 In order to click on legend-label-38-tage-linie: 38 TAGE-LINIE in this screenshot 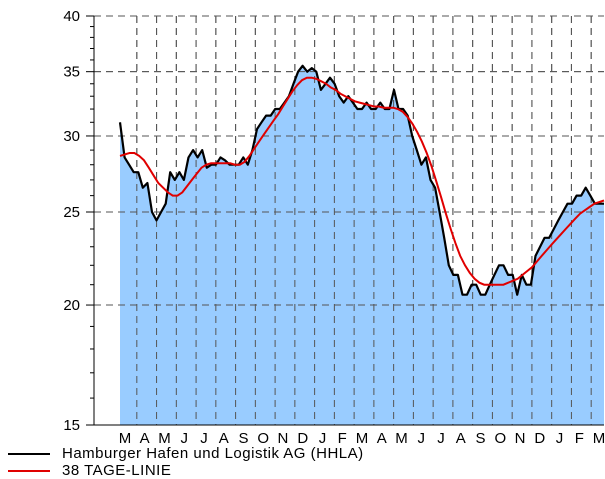, I will do `click(117, 470)`.